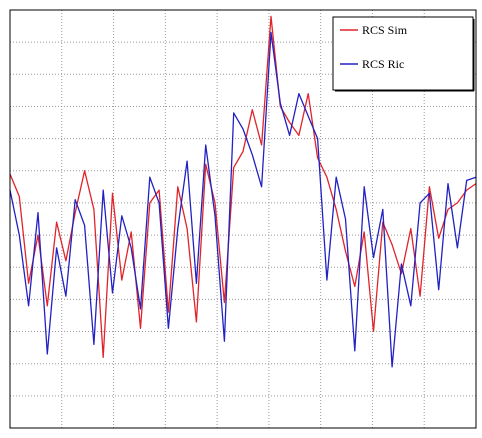 Image resolution: width=482 pixels, height=438 pixels. Describe the element at coordinates (385, 30) in the screenshot. I see `legend-label-rcs-sim: RCS Sim` at that location.